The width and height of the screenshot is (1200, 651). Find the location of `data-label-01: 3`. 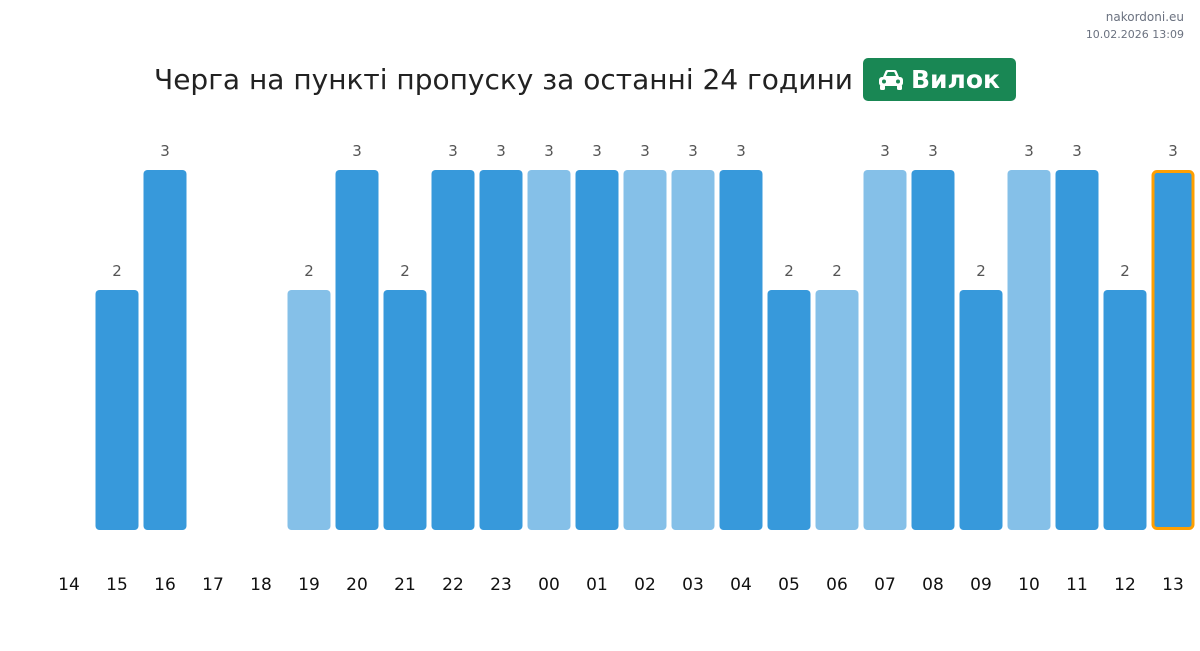

data-label-01: 3 is located at coordinates (597, 151).